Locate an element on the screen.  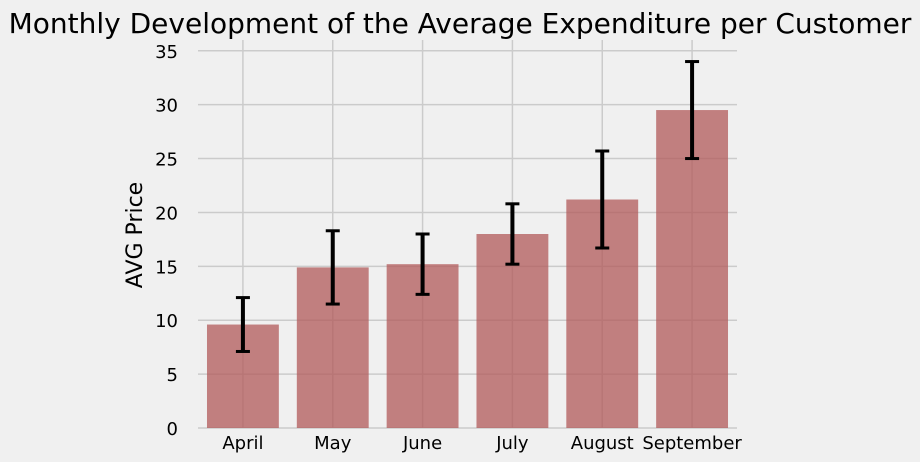
y-axis-label: AVG Price is located at coordinates (135, 235).